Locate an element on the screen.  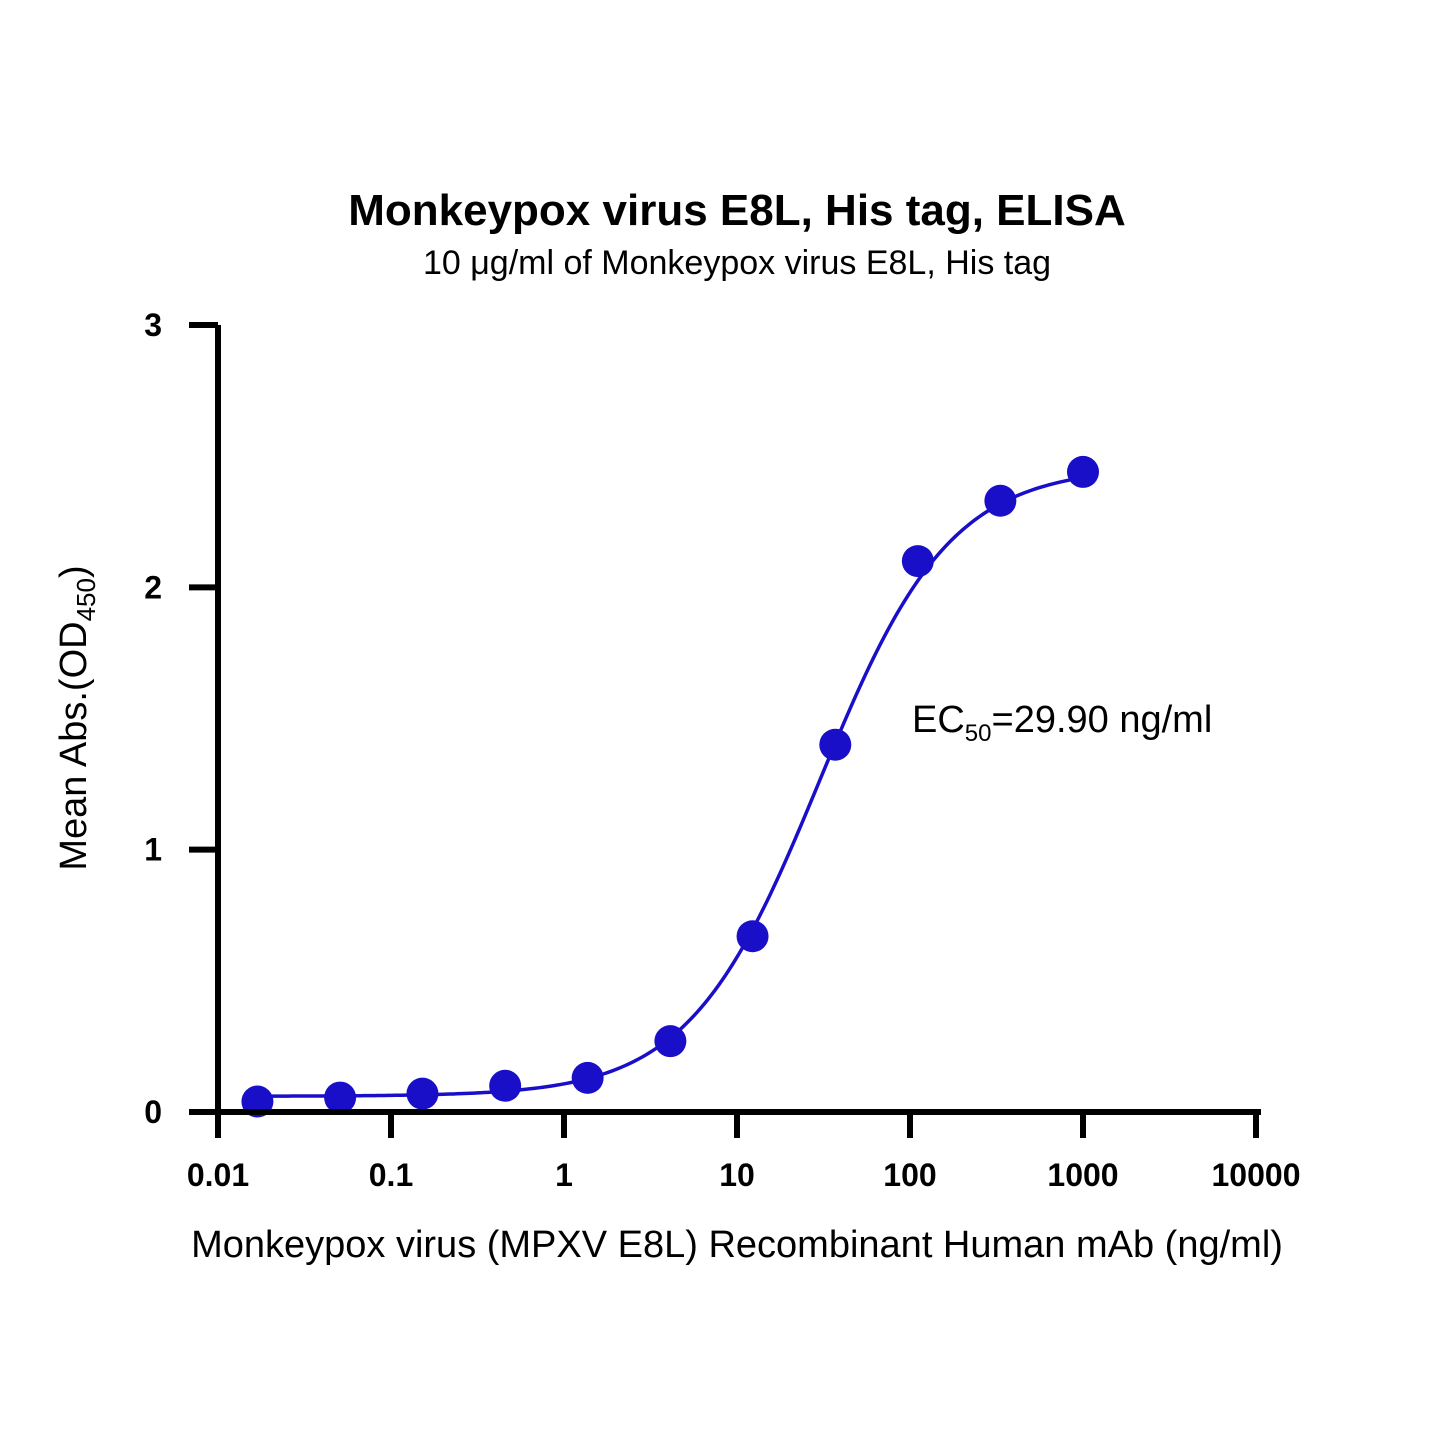
x-tick-label: 0.01 is located at coordinates (218, 1175).